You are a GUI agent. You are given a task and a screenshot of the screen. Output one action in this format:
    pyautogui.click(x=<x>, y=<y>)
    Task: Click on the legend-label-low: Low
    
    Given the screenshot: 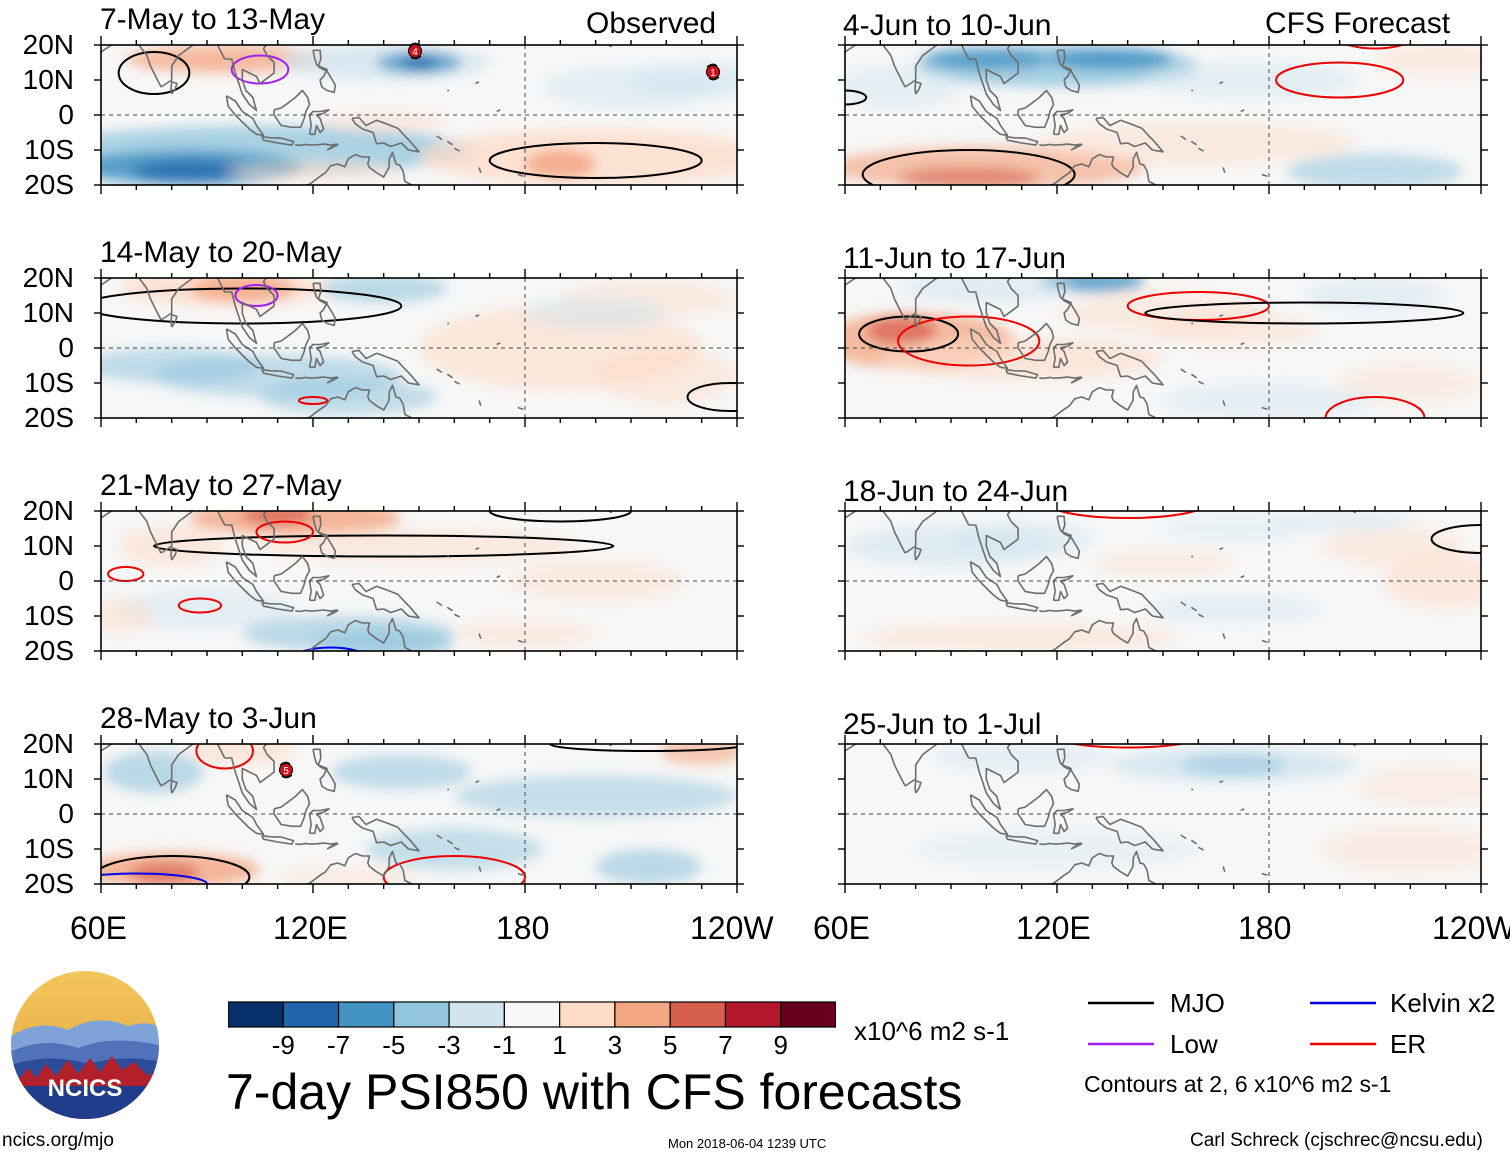 What is the action you would take?
    pyautogui.click(x=1194, y=1044)
    